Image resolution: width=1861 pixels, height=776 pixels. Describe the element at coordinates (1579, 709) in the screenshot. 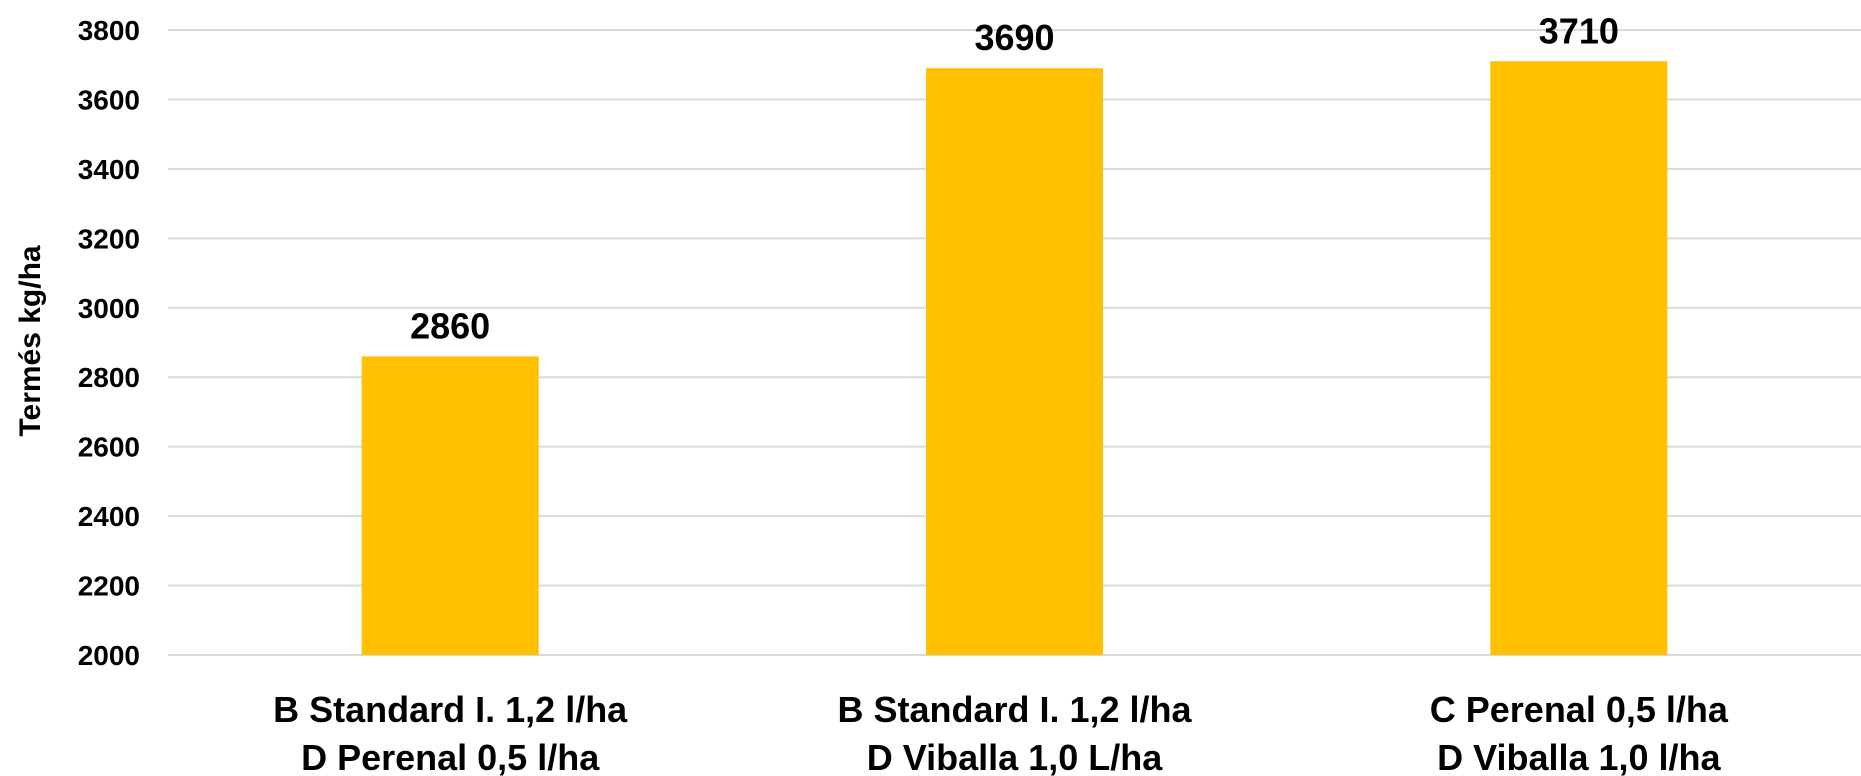

I see `x-category-label: C Perenal 0,5 l/ha` at that location.